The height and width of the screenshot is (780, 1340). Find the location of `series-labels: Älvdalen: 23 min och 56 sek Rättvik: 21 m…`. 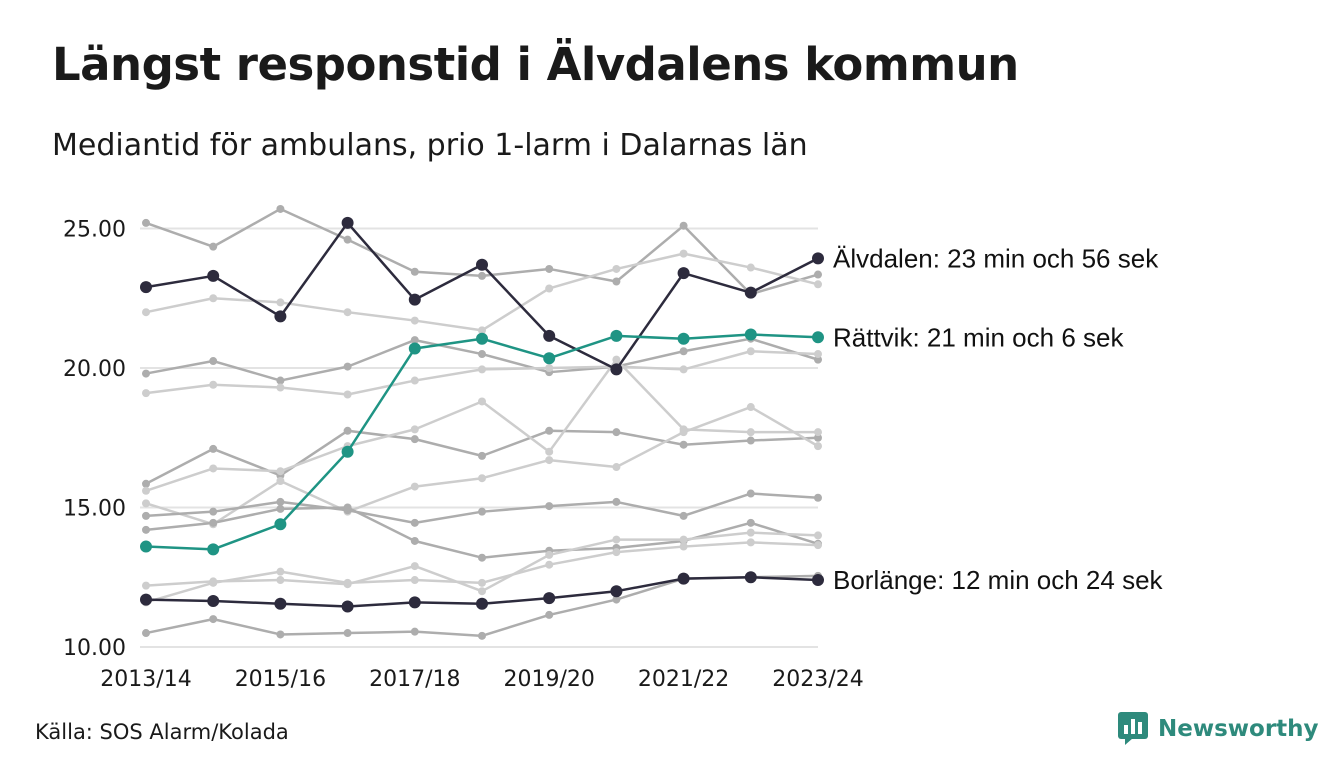

series-labels: Älvdalen: 23 min och 56 sek Rättvik: 21 m… is located at coordinates (998, 419).